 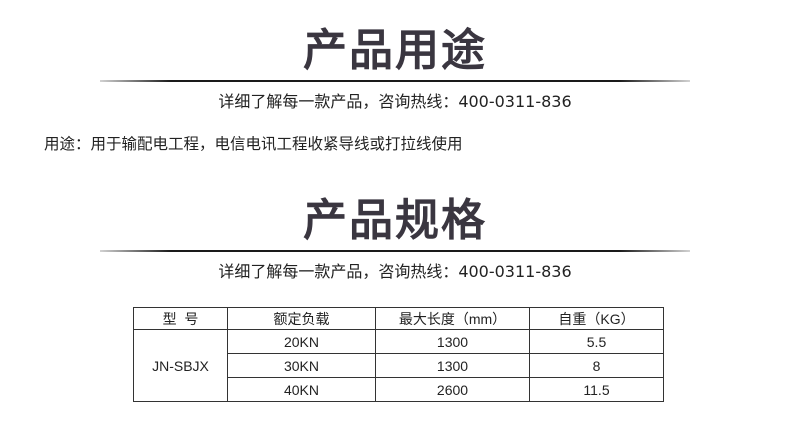 I want to click on table-row: 40KN 2600 11.5, so click(x=399, y=389).